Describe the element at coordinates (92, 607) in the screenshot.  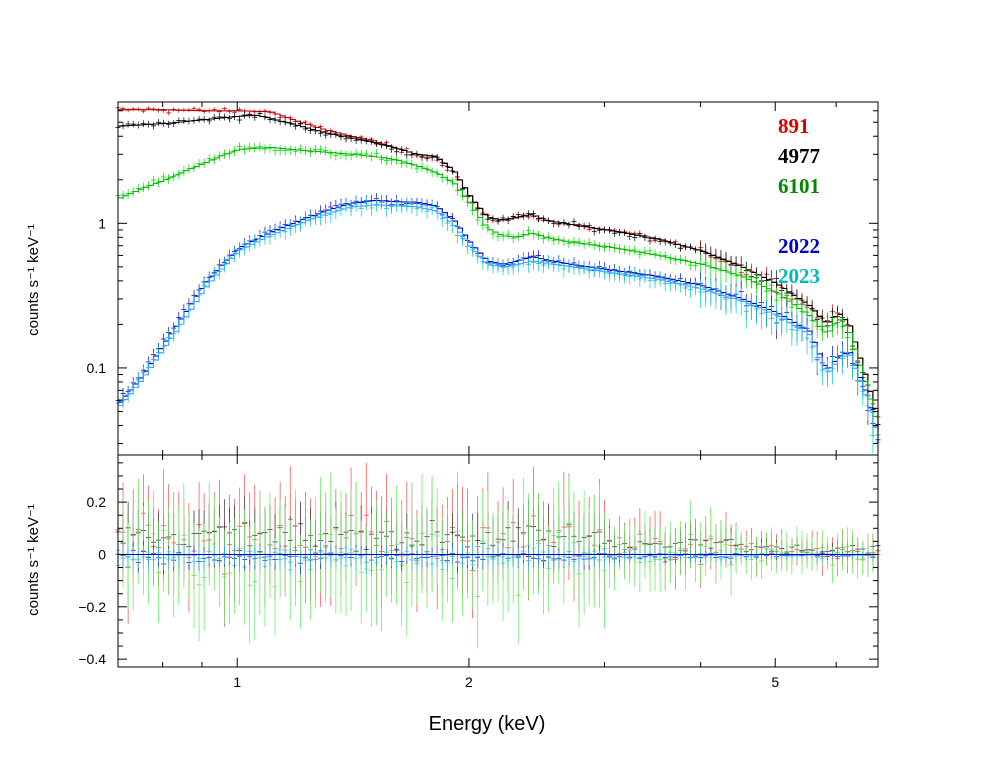
I see `y-tick-label: −0.2` at that location.